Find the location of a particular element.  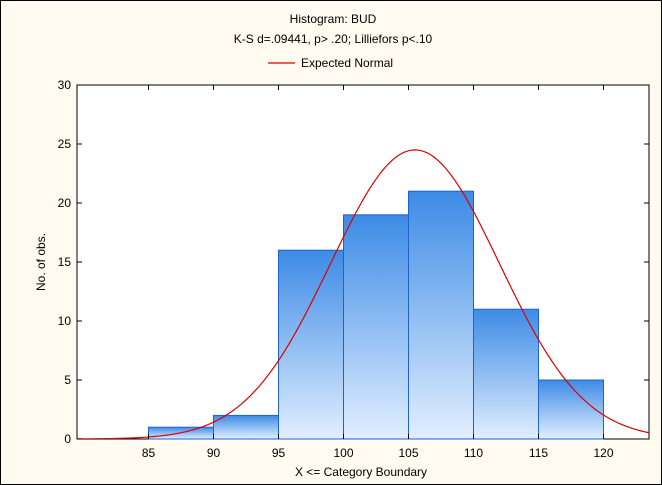

y-axis-label: No. of obs. is located at coordinates (41, 262).